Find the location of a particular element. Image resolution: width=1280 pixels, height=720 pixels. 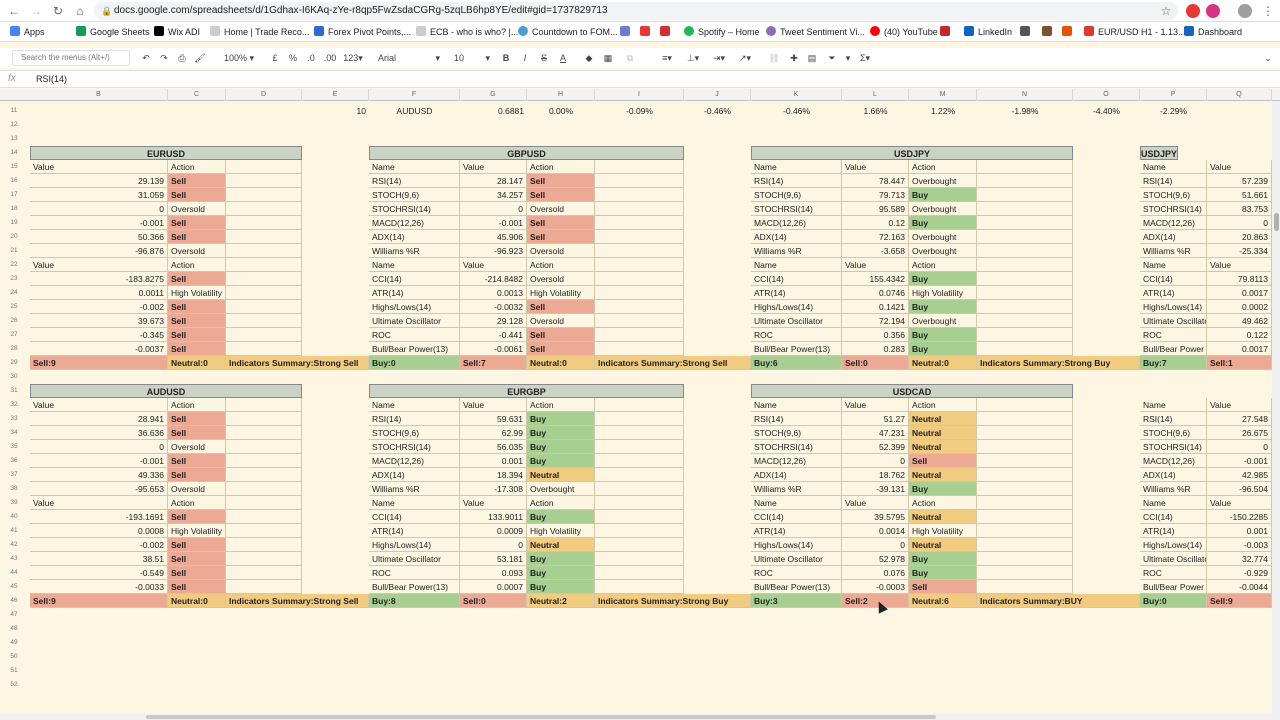

indicator-name: ROC is located at coordinates (414, 573).